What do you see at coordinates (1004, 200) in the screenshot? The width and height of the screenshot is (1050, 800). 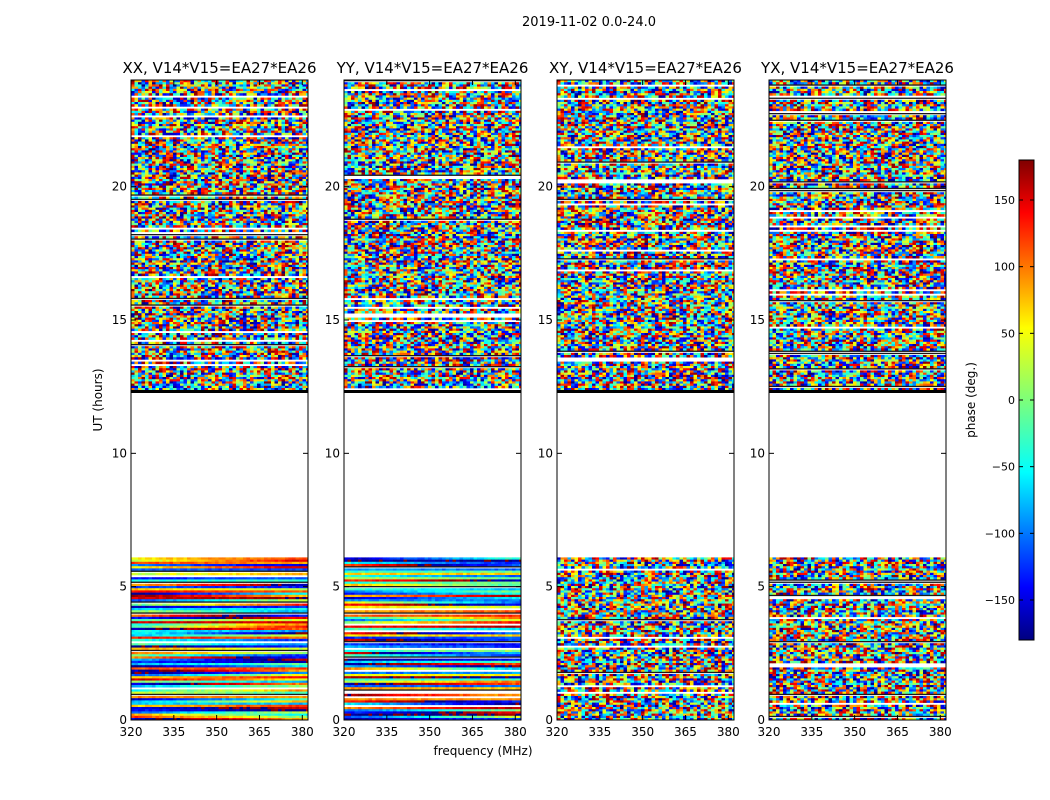 I see `colorbar-tick-label: 150` at bounding box center [1004, 200].